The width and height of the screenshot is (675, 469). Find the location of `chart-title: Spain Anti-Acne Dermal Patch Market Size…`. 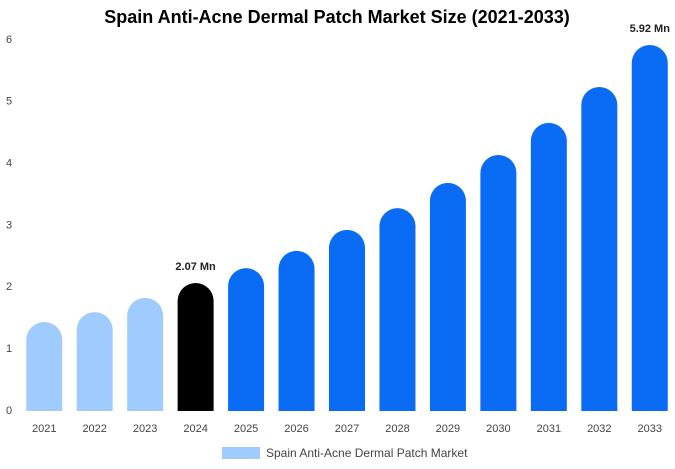

chart-title: Spain Anti-Acne Dermal Patch Market Size… is located at coordinates (337, 17).